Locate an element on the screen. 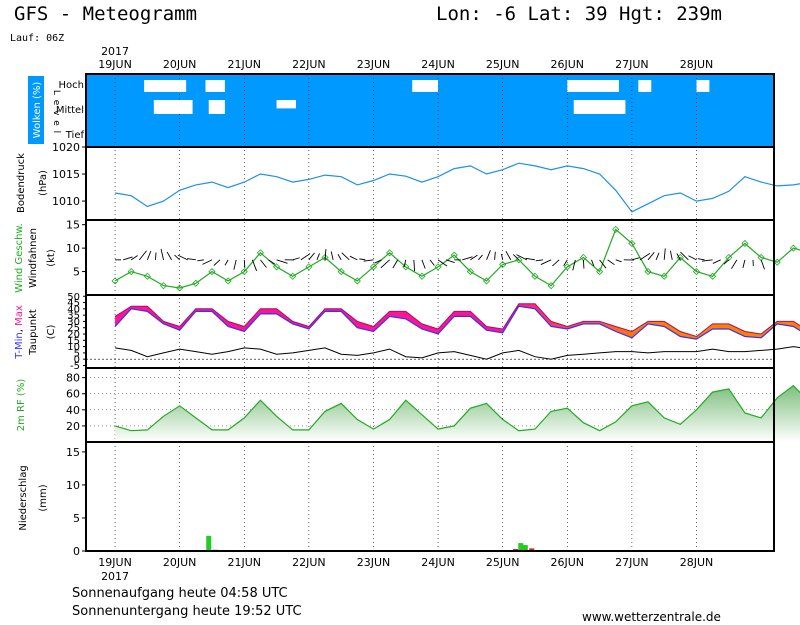  temp-tick-label: 5 is located at coordinates (77, 353).